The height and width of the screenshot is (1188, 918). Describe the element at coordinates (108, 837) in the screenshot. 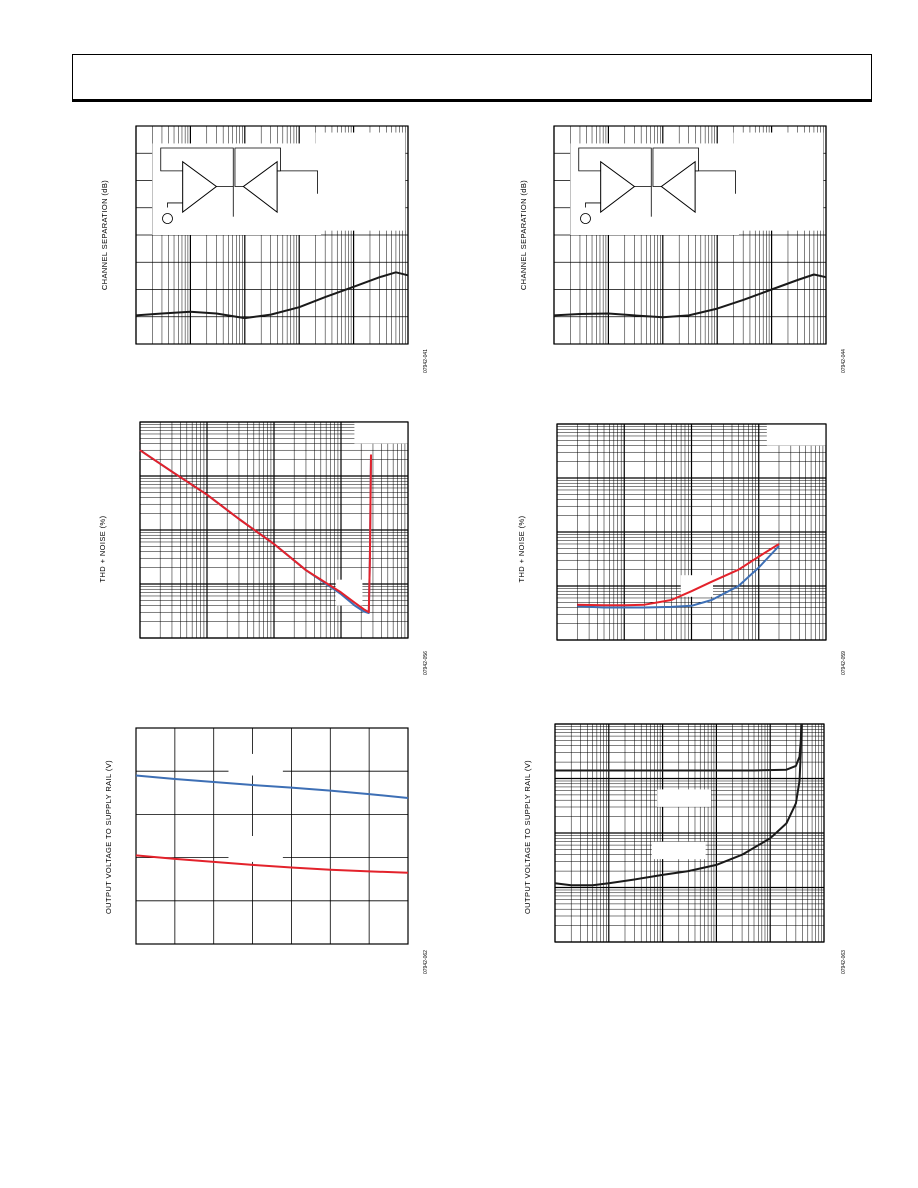

I see `y-axis-label-vout-left: OUTPUT VOLTAGE TO SUPPLY RAIL (V)` at that location.